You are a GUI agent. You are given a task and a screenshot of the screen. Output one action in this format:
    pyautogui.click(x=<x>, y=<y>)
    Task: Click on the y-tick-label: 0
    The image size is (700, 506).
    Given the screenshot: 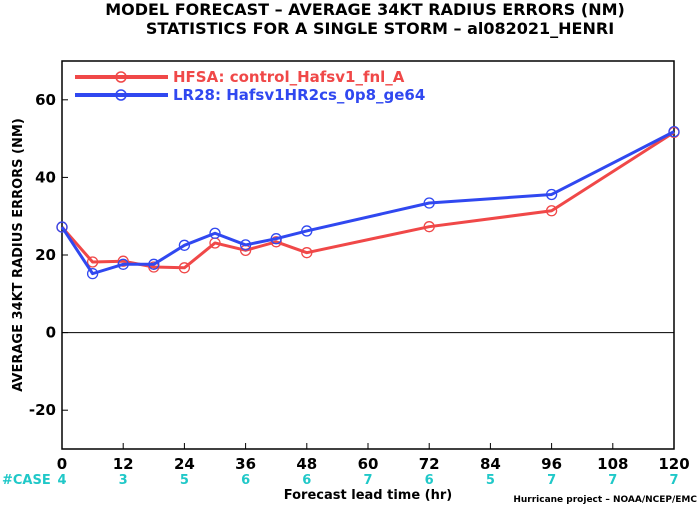 What is the action you would take?
    pyautogui.click(x=51, y=333)
    